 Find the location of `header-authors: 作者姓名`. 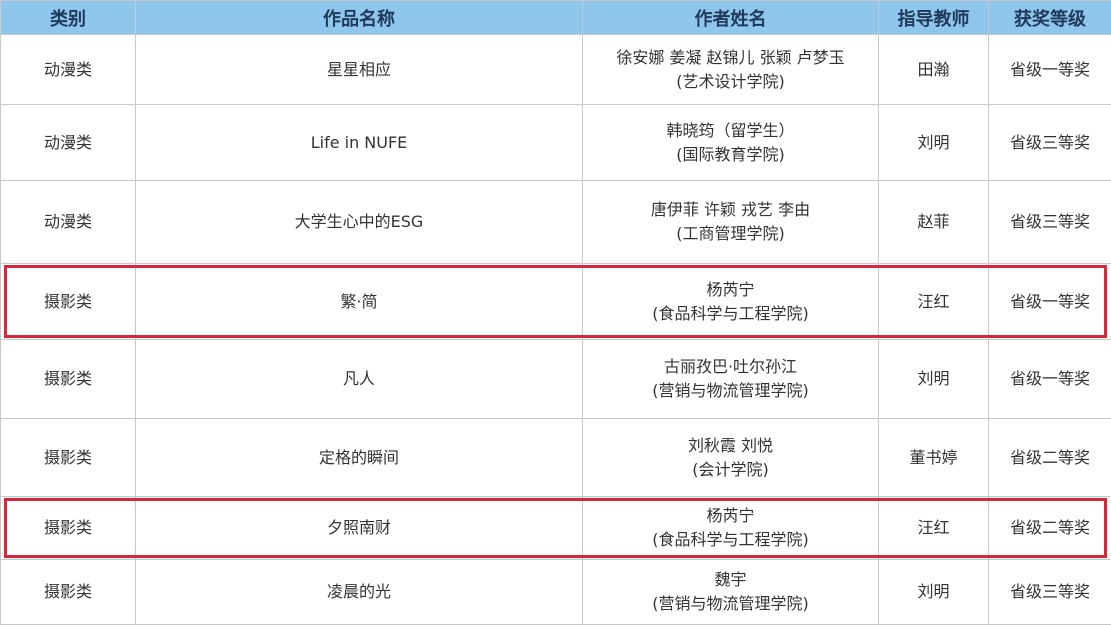

header-authors: 作者姓名 is located at coordinates (731, 18).